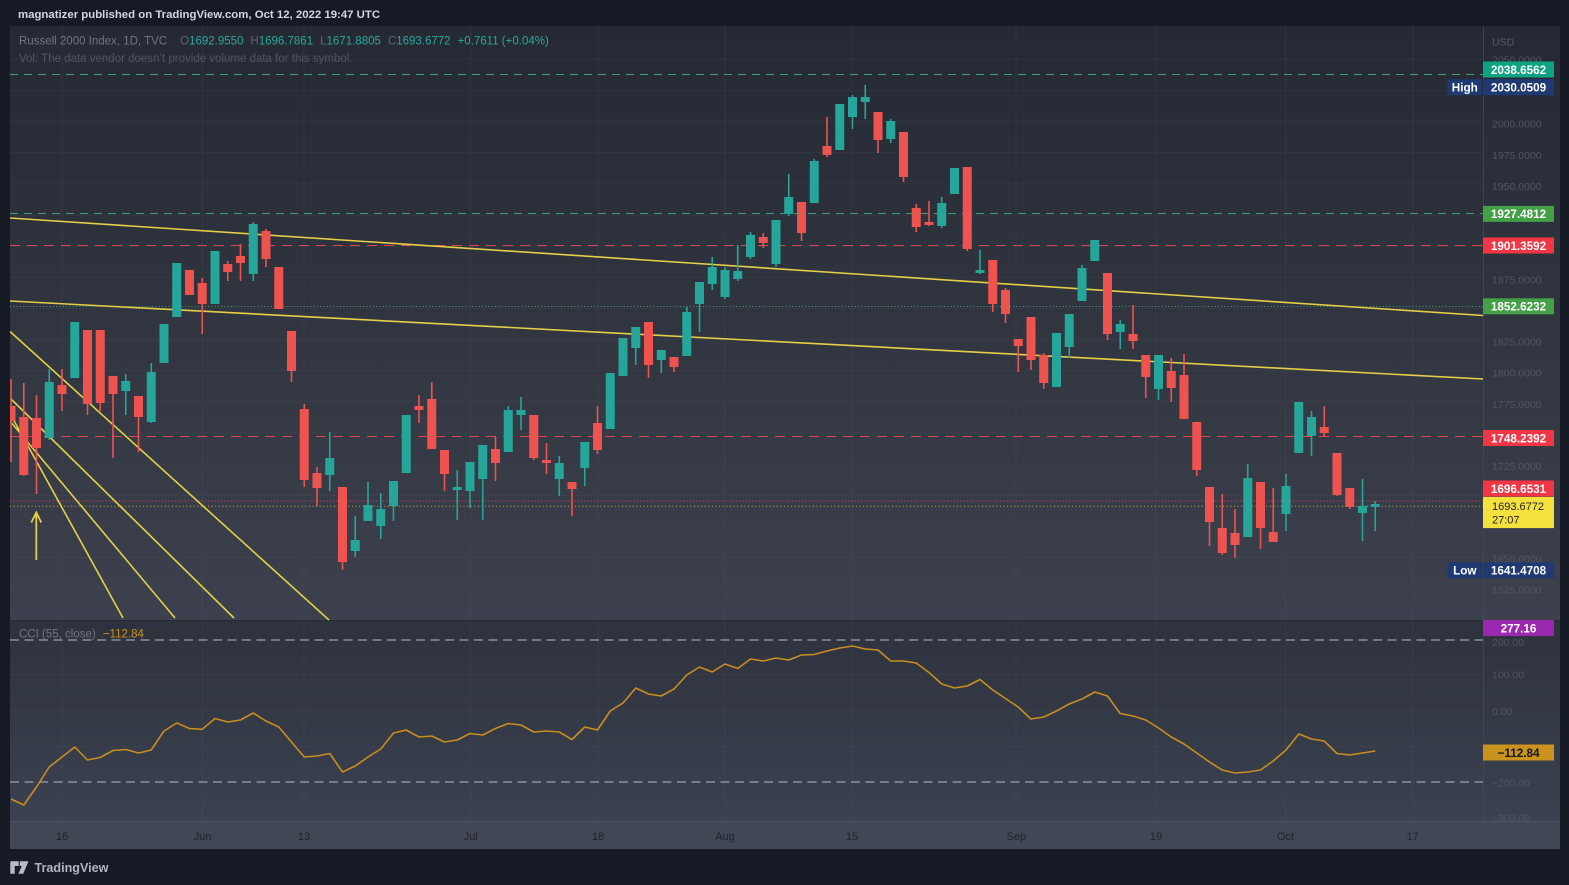  What do you see at coordinates (1519, 438) in the screenshot?
I see `svg-text: 1748.2392` at bounding box center [1519, 438].